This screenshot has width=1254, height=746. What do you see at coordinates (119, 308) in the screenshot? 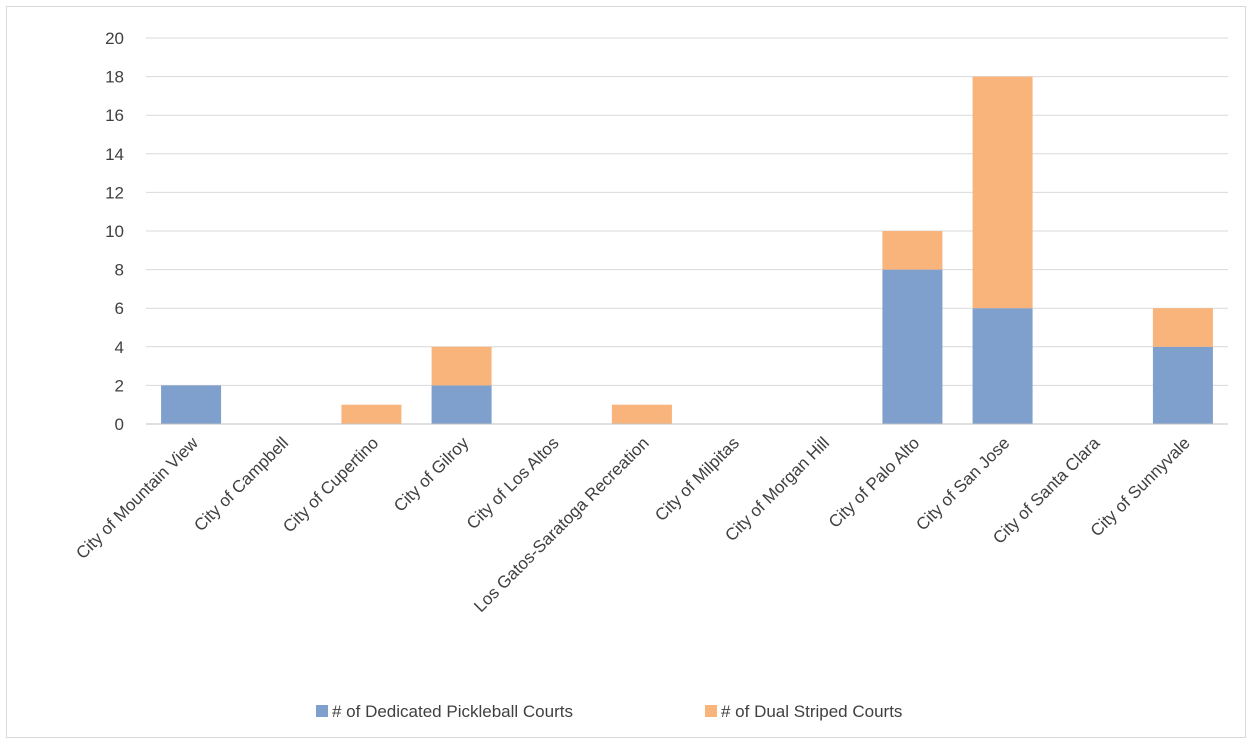
I see `y-tick-label: 6` at bounding box center [119, 308].